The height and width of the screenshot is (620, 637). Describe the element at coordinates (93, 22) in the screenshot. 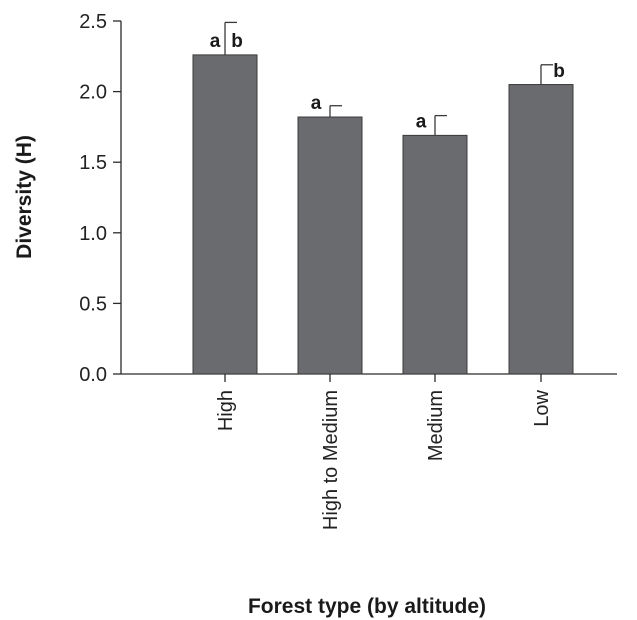

I see `y-tick-label: 2.5` at that location.